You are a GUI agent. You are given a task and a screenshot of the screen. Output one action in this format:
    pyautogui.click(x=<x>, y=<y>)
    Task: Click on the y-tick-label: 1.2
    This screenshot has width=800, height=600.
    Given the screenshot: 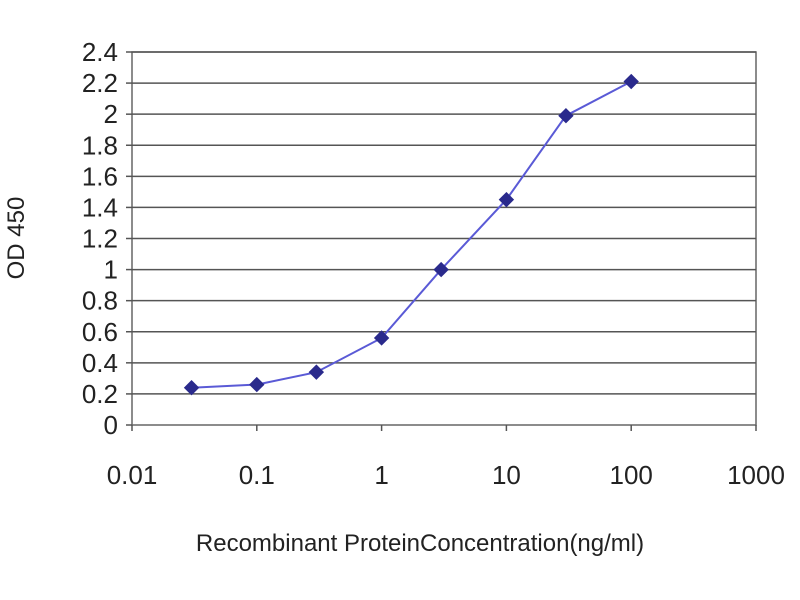 What is the action you would take?
    pyautogui.click(x=100, y=239)
    